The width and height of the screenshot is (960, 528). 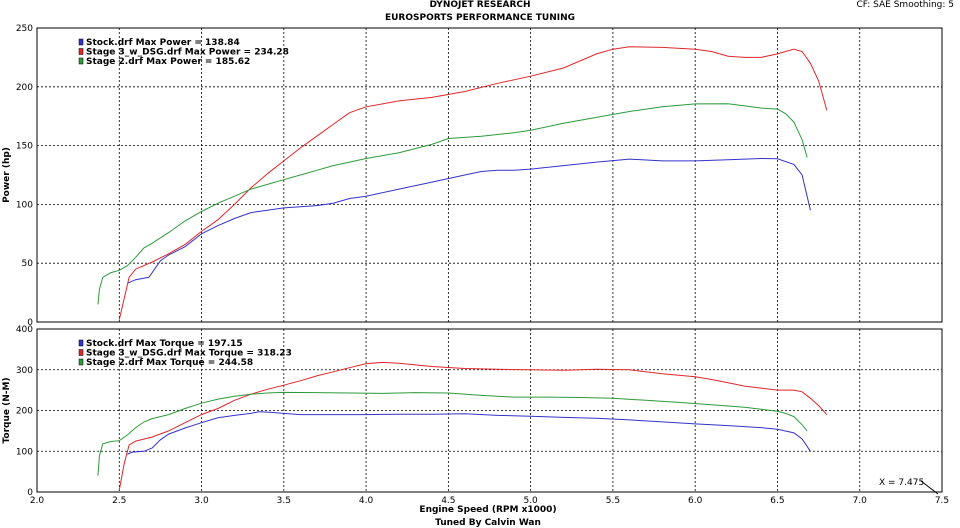 I want to click on torque-y-tick-label: 200, so click(x=24, y=412).